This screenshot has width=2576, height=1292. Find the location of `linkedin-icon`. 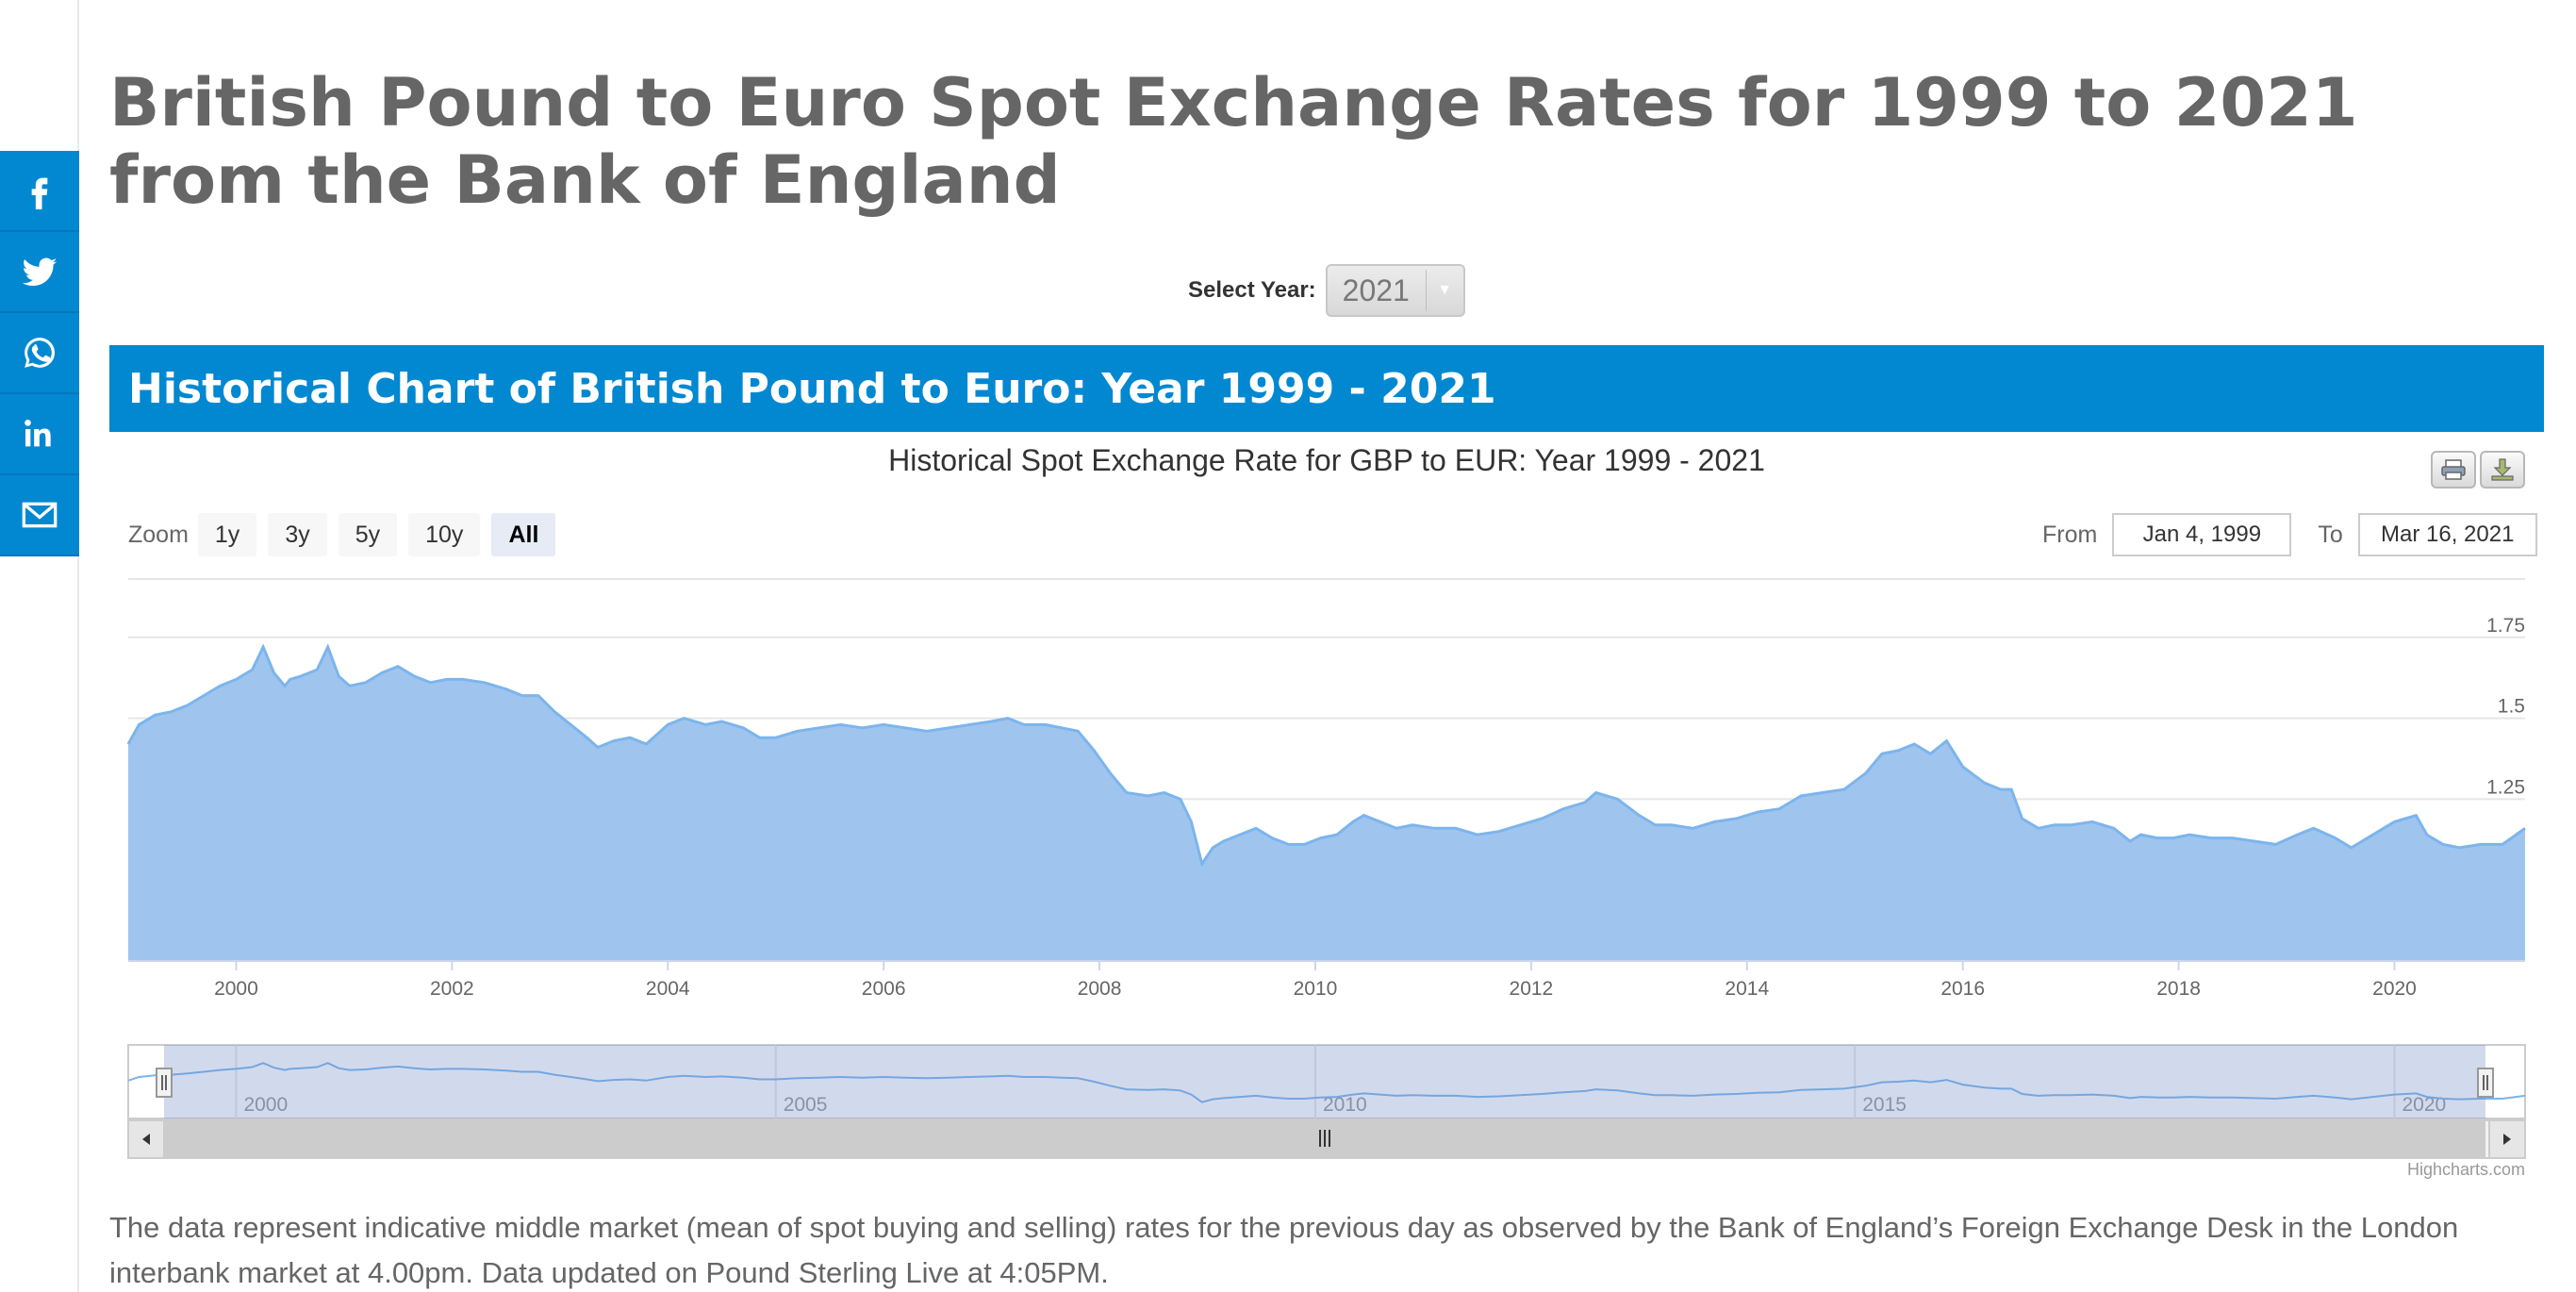

linkedin-icon is located at coordinates (38, 433).